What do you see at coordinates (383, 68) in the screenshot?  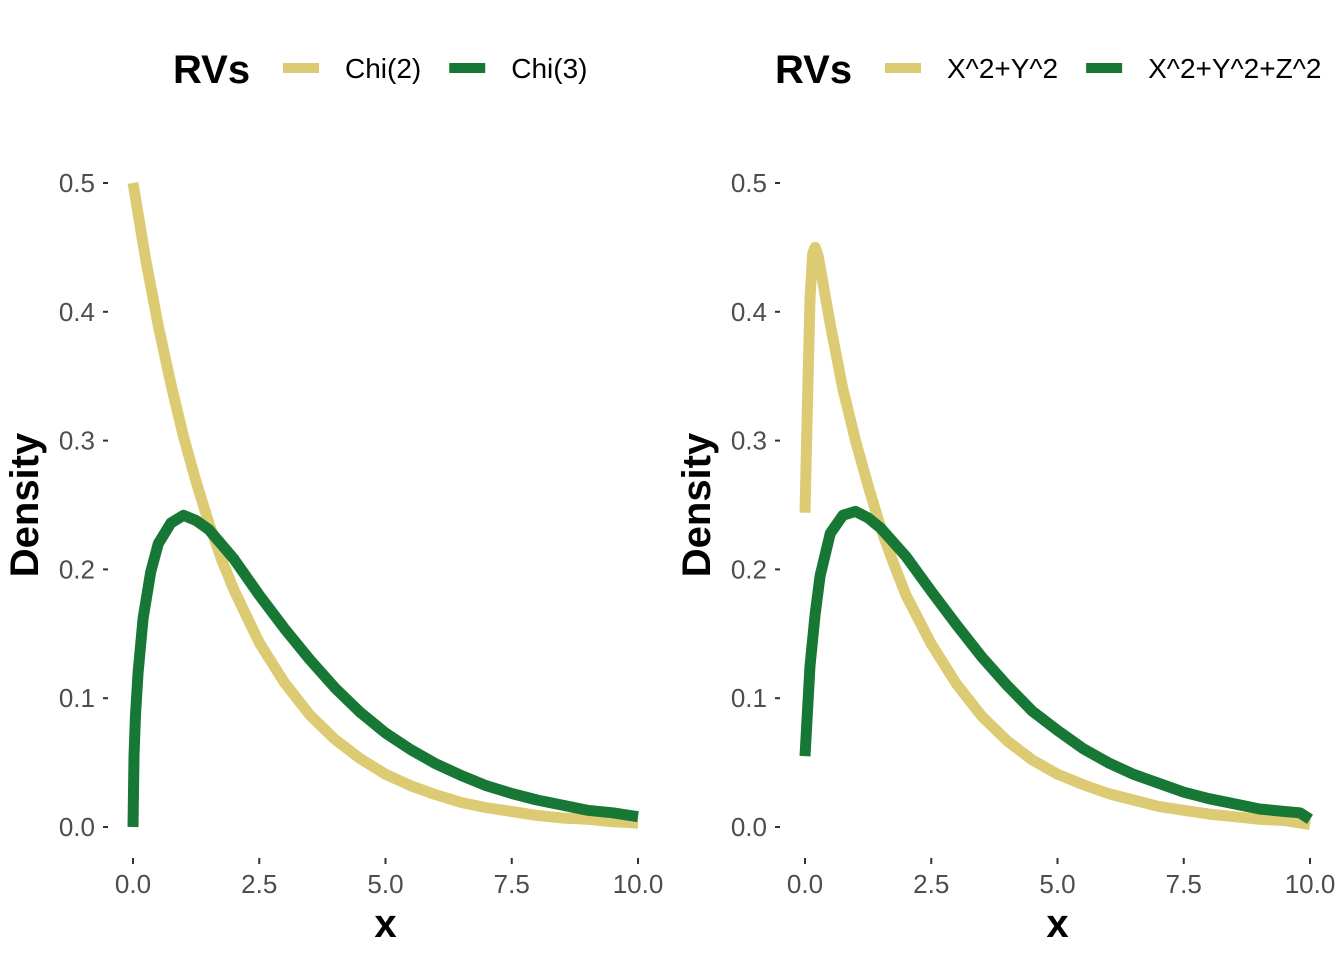 I see `legend-label-1: Chi(2)` at bounding box center [383, 68].